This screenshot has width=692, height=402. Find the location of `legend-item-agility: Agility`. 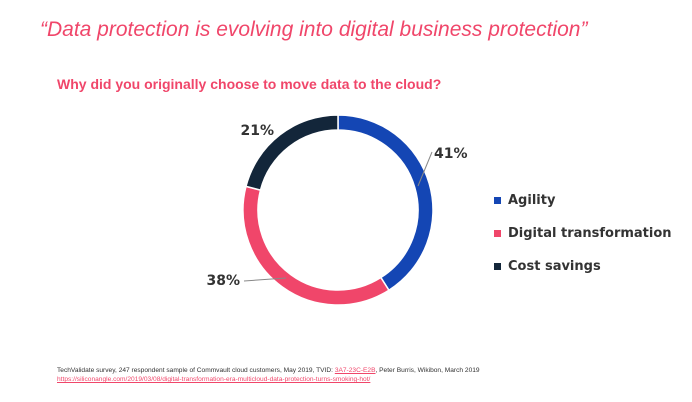

legend-item-agility: Agility is located at coordinates (583, 200).